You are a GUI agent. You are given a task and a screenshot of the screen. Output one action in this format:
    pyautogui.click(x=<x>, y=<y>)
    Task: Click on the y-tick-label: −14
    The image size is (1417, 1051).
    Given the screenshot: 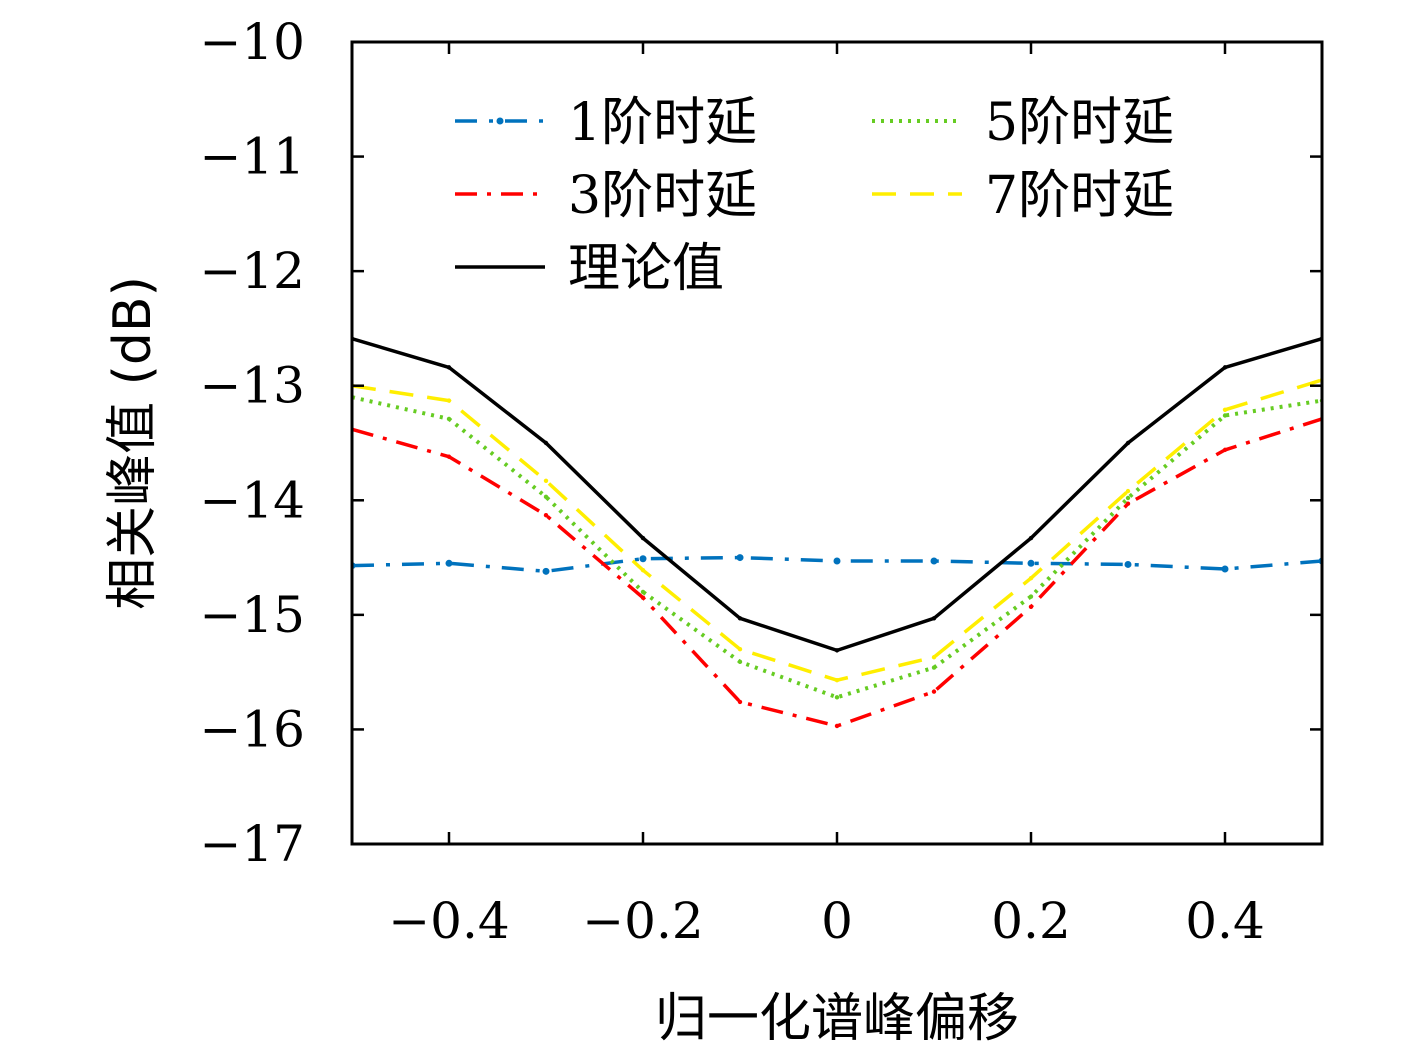 What is the action you would take?
    pyautogui.click(x=252, y=500)
    